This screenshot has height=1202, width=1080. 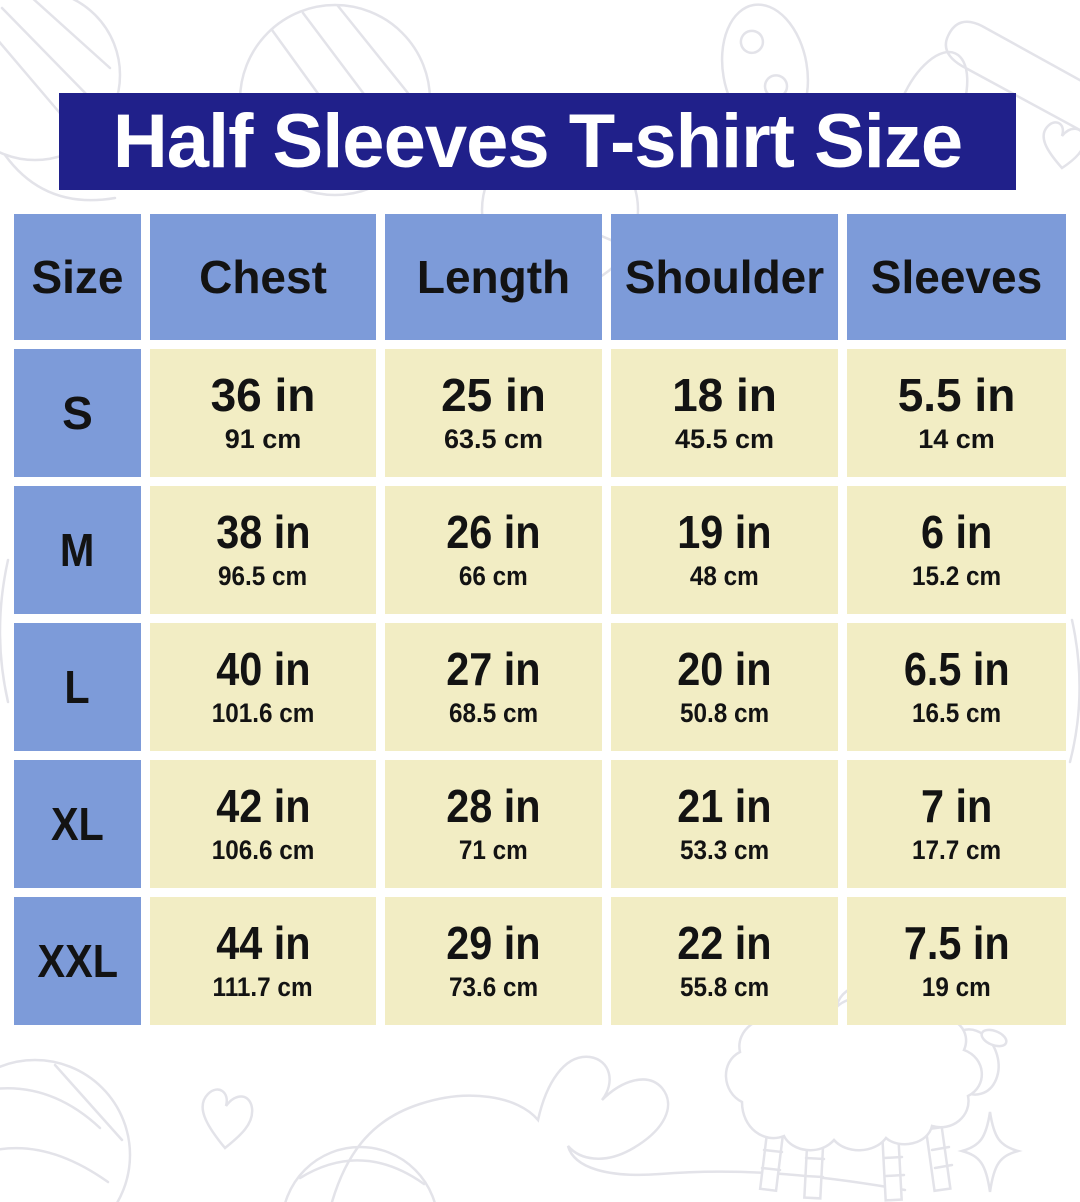 I want to click on measurement-cell: 6 in 15.2 cm, so click(x=956, y=550).